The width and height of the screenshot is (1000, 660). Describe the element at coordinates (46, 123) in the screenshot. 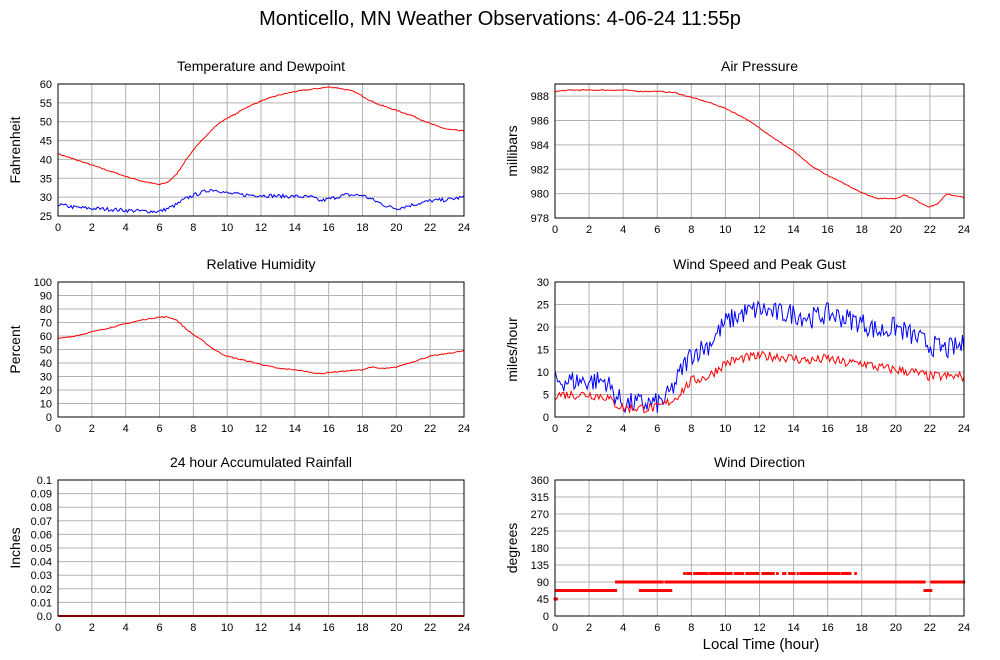

I see `y-tick-label: 50` at that location.